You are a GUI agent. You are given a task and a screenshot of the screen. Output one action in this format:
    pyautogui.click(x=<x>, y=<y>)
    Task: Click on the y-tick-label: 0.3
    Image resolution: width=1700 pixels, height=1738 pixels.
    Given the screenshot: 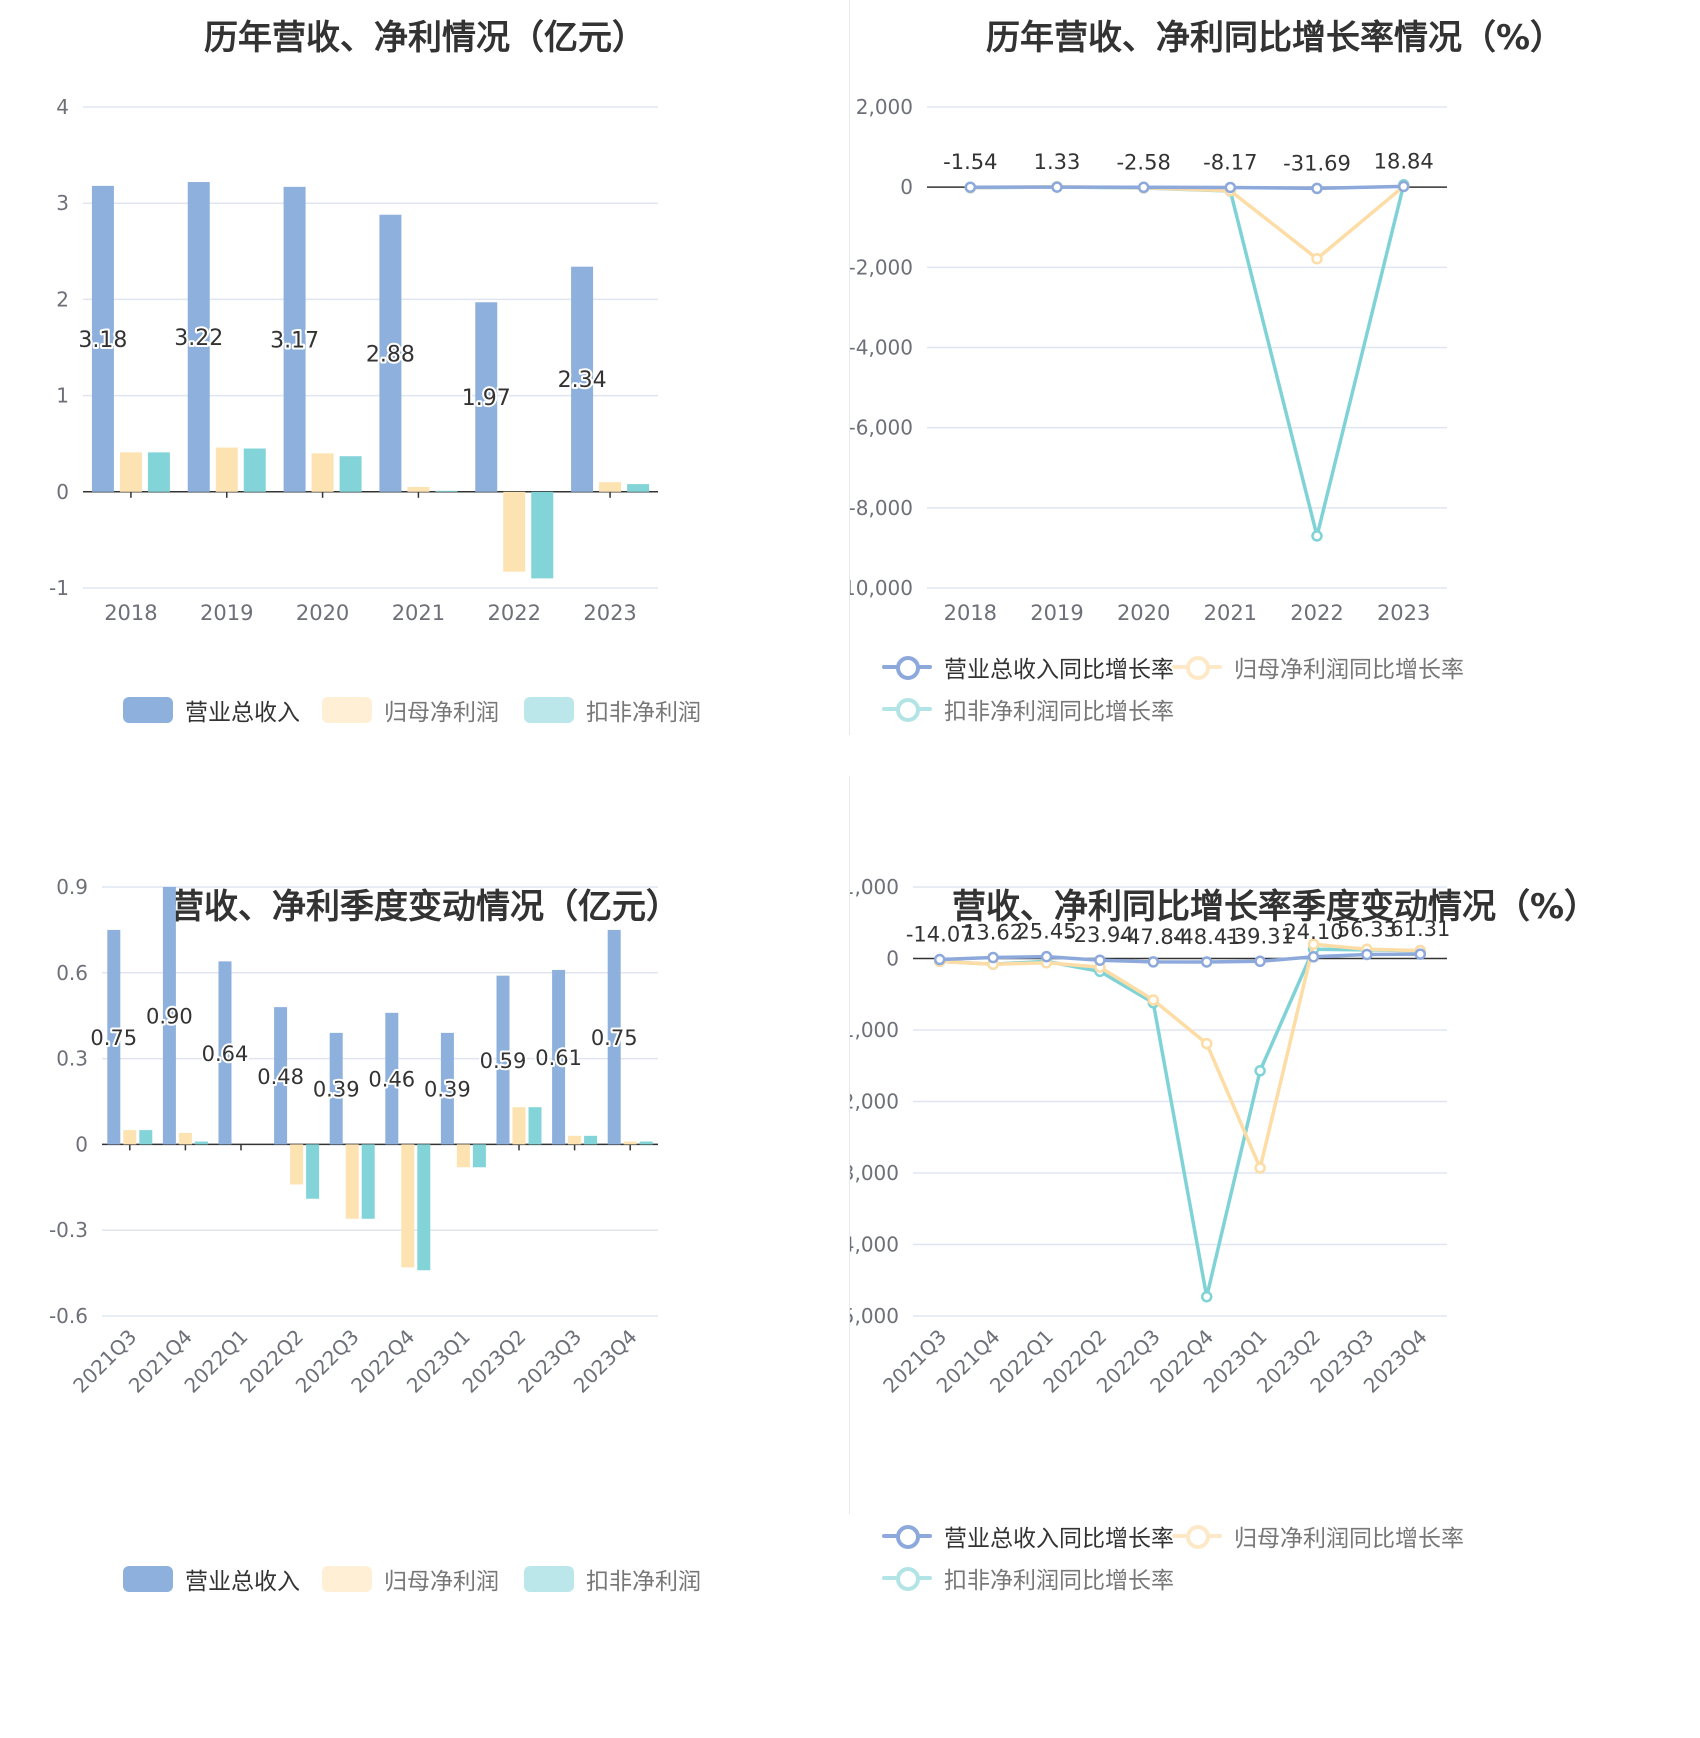 What is the action you would take?
    pyautogui.click(x=72, y=1059)
    